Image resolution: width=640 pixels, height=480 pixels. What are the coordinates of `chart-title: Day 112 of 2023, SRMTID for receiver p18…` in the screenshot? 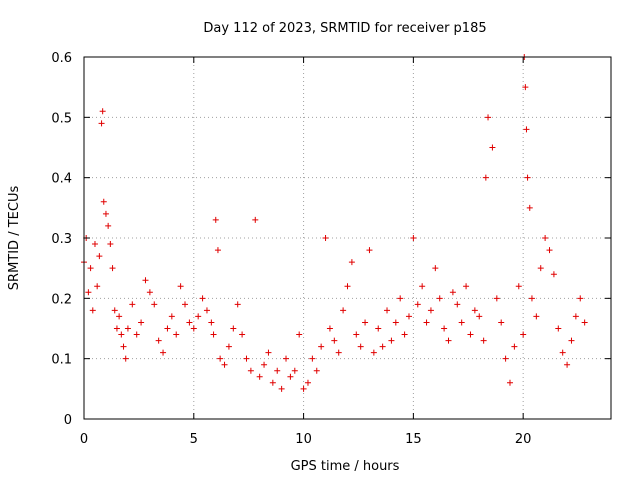 It's located at (344, 28).